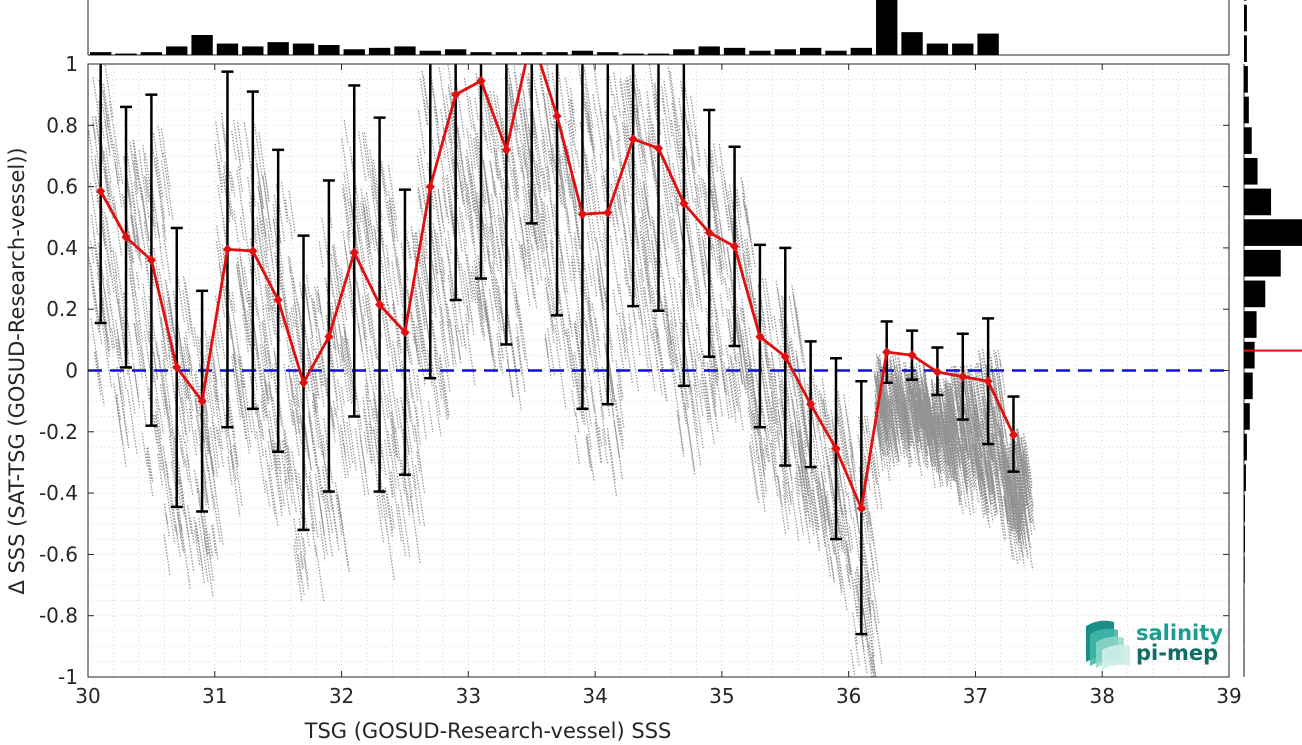 Image resolution: width=1302 pixels, height=745 pixels. I want to click on x-tick-label: 36, so click(848, 696).